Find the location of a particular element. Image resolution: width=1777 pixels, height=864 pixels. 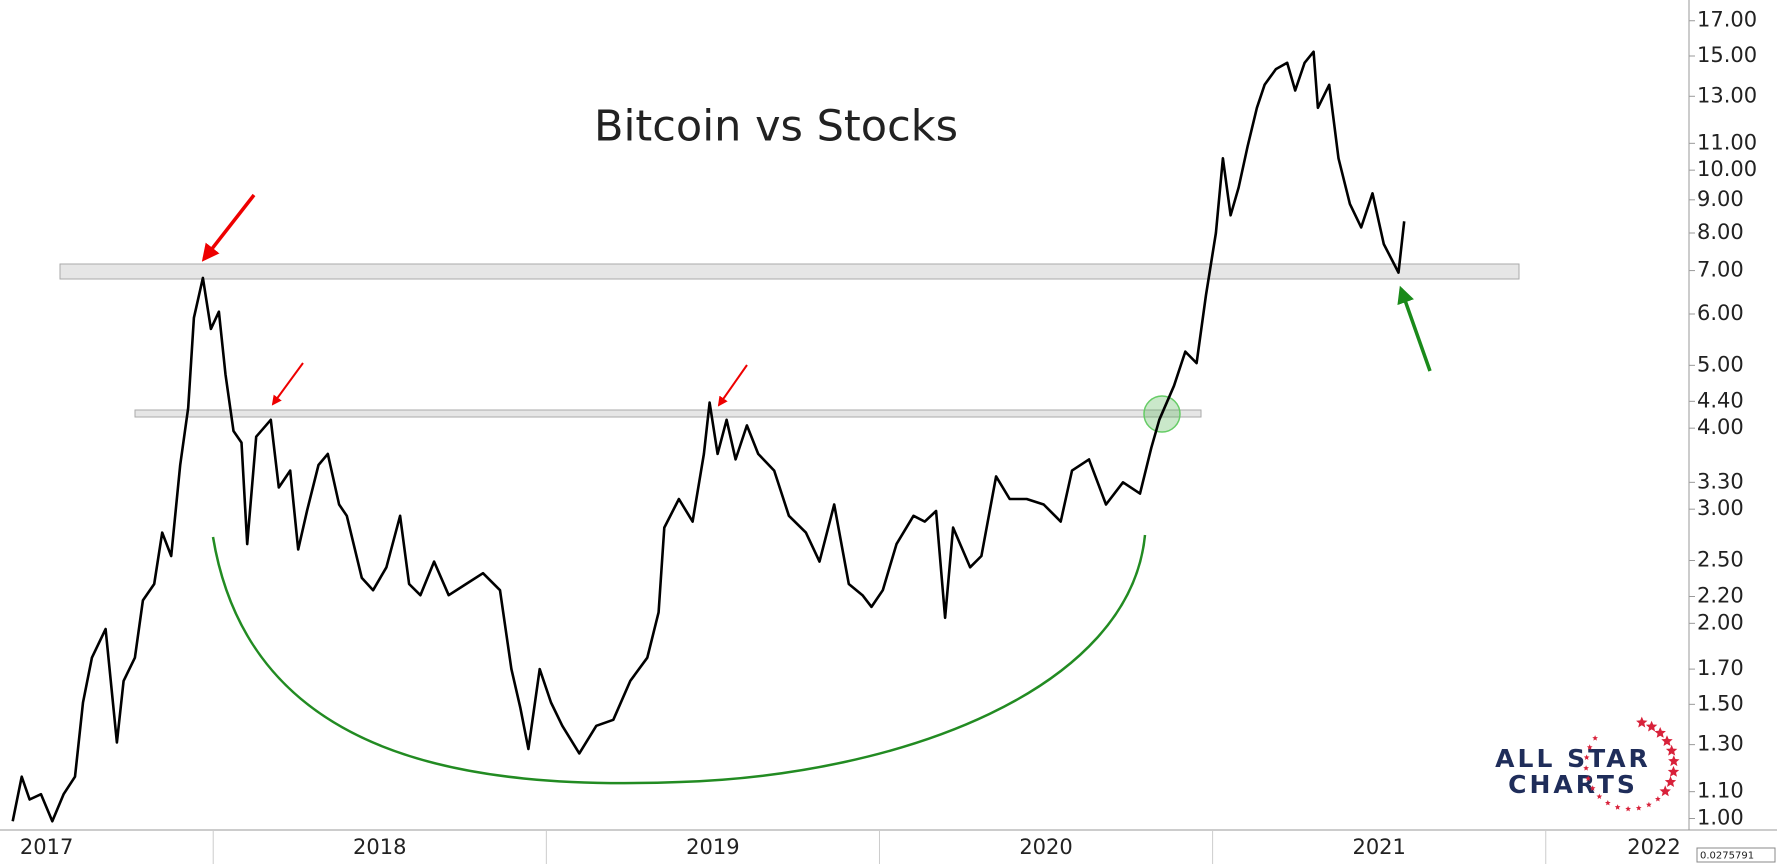

x-tick-label: 2021 is located at coordinates (1378, 847).